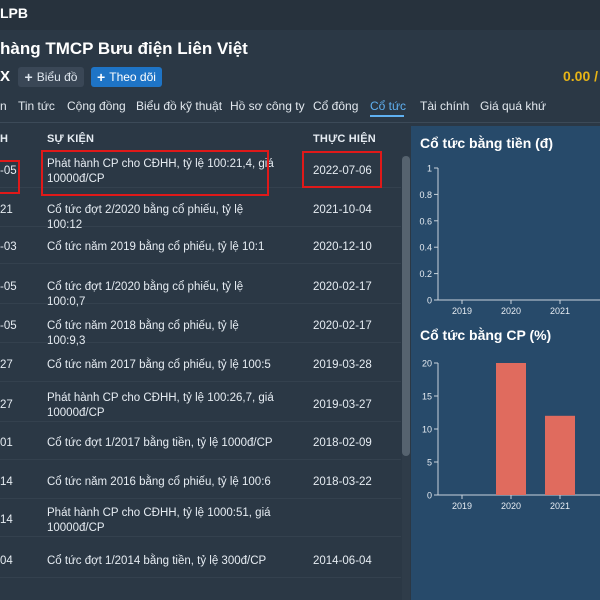 Image resolution: width=600 pixels, height=600 pixels. Describe the element at coordinates (14, 13) in the screenshot. I see `stock-symbol: LPB` at that location.